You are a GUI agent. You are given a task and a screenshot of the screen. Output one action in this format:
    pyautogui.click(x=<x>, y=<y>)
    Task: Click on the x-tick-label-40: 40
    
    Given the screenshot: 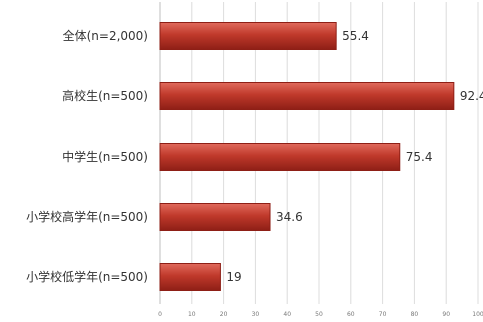 What is the action you would take?
    pyautogui.click(x=287, y=314)
    